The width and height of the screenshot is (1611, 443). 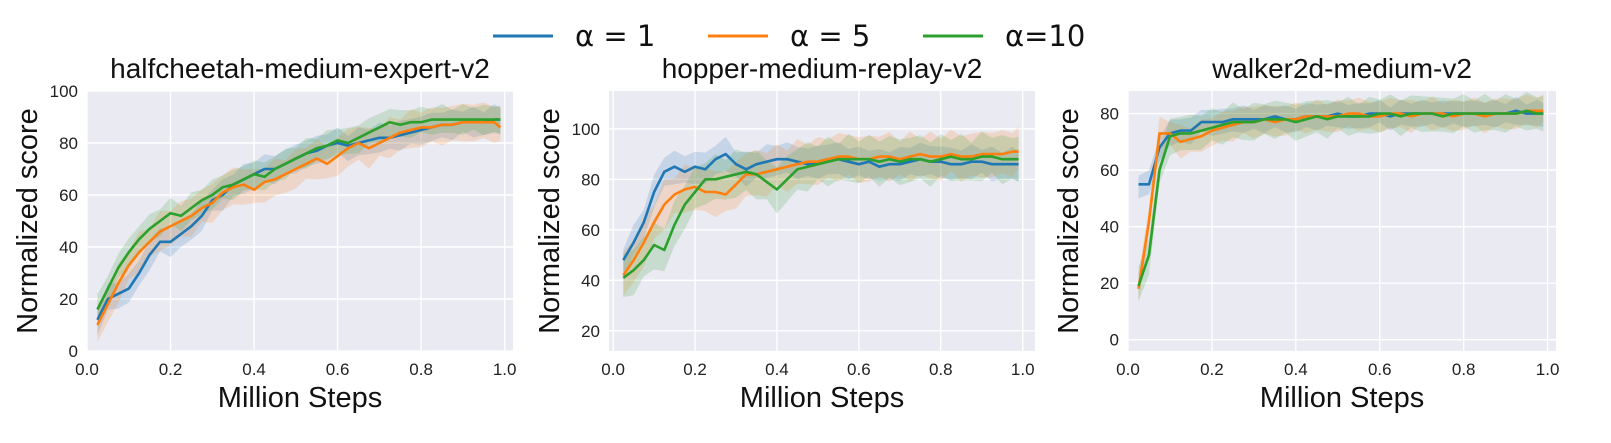 What do you see at coordinates (789, 36) in the screenshot?
I see `legend: α = 1 α = 5 α=10` at bounding box center [789, 36].